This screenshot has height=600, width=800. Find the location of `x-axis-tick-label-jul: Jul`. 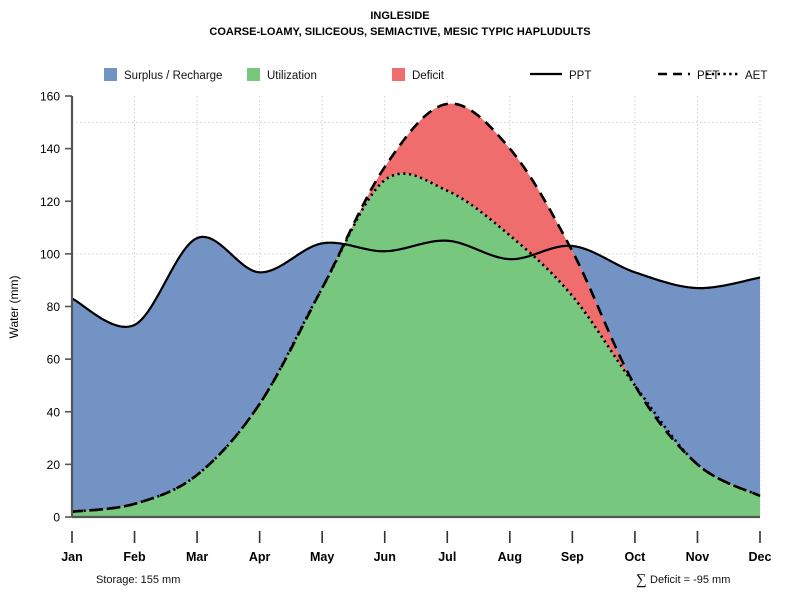

x-axis-tick-label-jul: Jul is located at coordinates (447, 557).